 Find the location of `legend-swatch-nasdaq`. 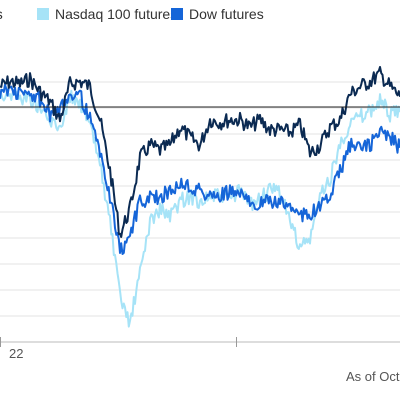

legend-swatch-nasdaq is located at coordinates (43, 14).